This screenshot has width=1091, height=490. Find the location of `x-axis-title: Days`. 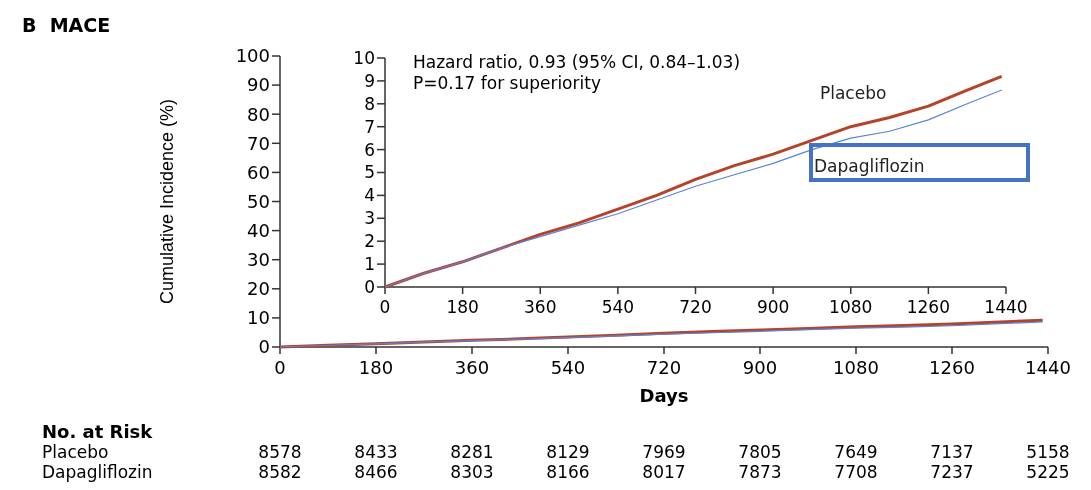

x-axis-title: Days is located at coordinates (664, 395).